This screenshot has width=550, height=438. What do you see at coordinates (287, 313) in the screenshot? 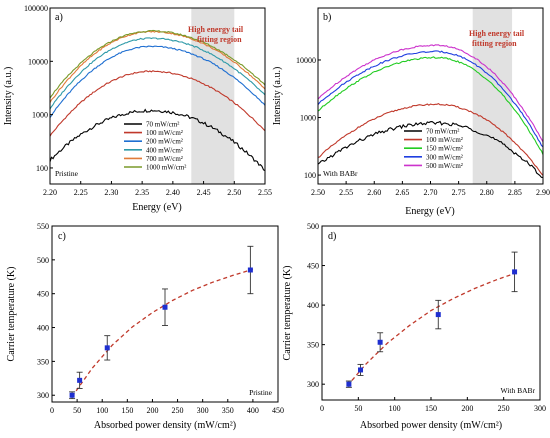
I see `panel-d-ylabel: Carrier temperature (K)` at bounding box center [287, 313].